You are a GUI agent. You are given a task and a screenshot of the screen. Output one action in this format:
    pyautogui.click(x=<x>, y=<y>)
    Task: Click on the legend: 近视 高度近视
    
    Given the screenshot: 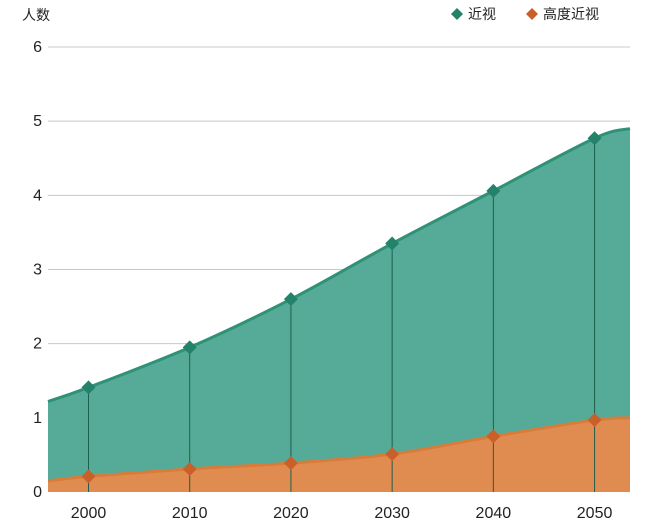 What is the action you would take?
    pyautogui.click(x=525, y=14)
    